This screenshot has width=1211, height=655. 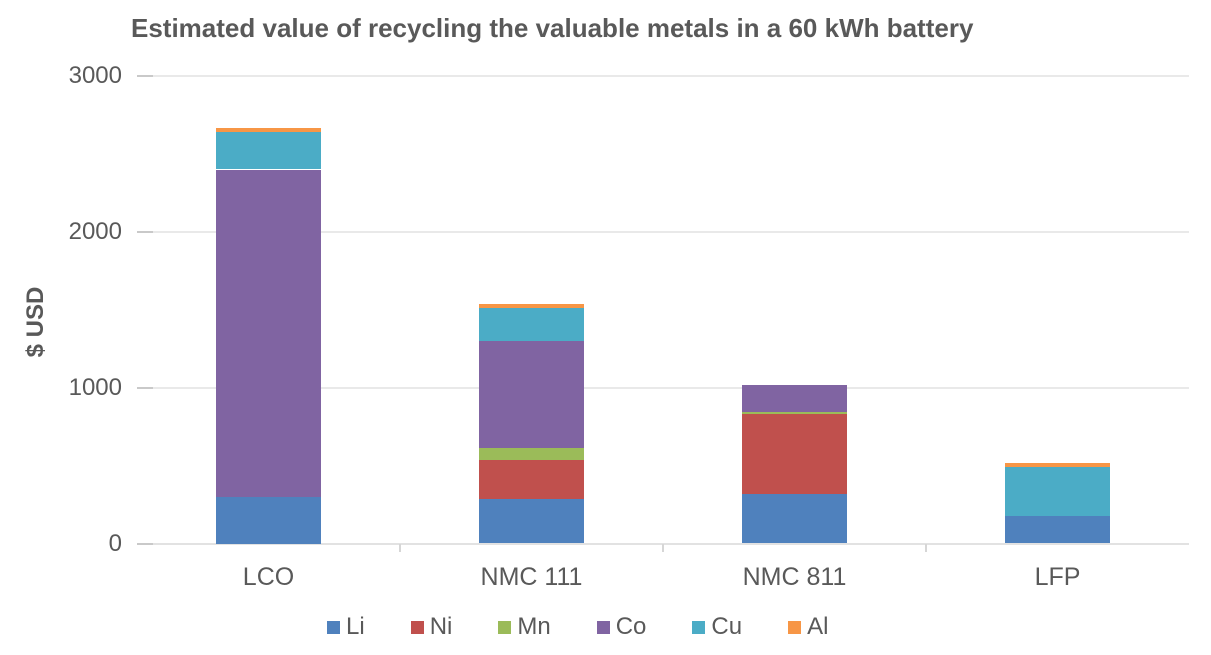 I want to click on legend-item-ni: Ni, so click(x=431, y=627).